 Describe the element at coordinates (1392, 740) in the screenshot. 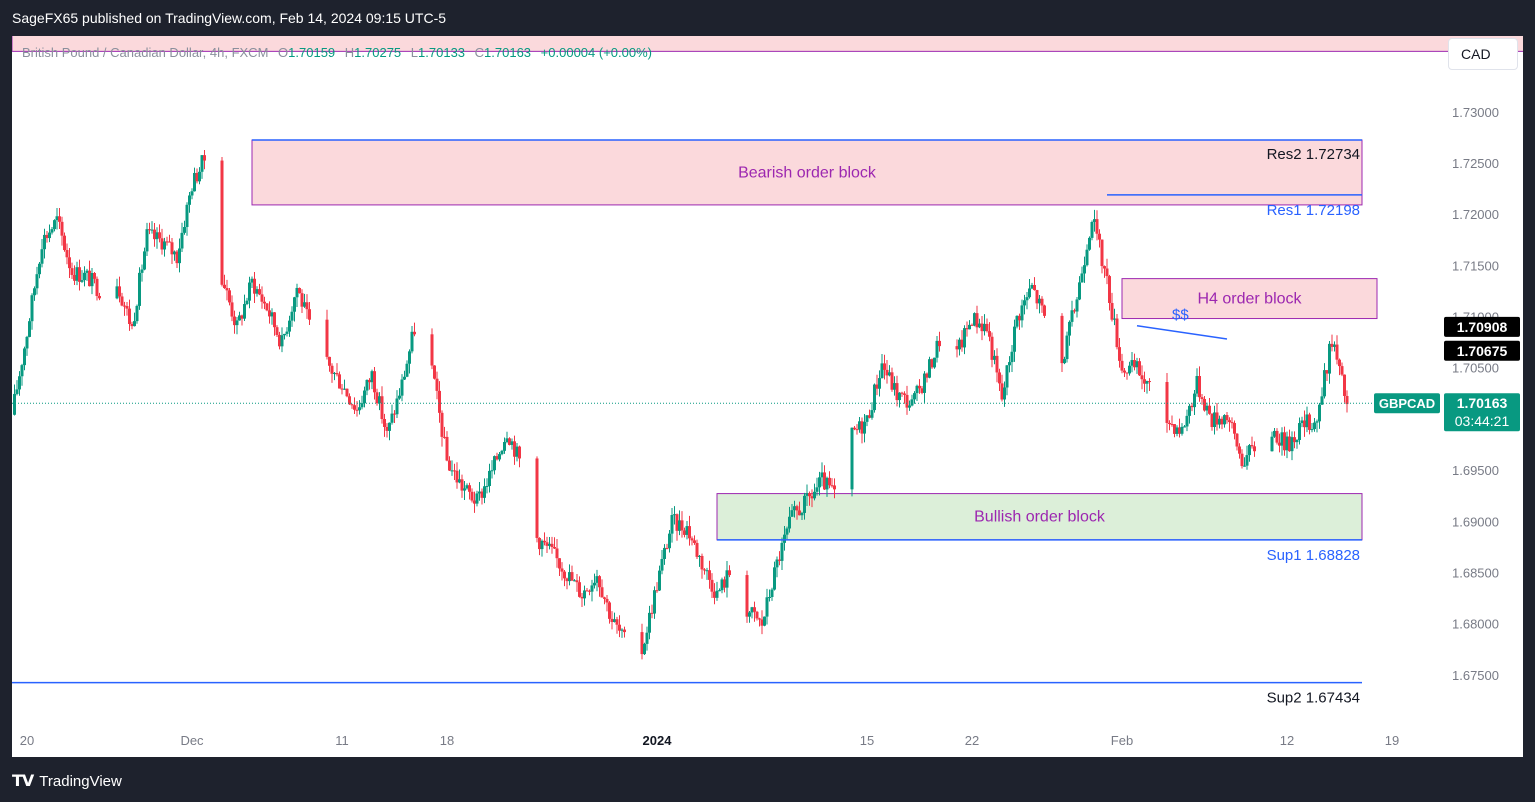

I see `x-tick-label: 19` at that location.